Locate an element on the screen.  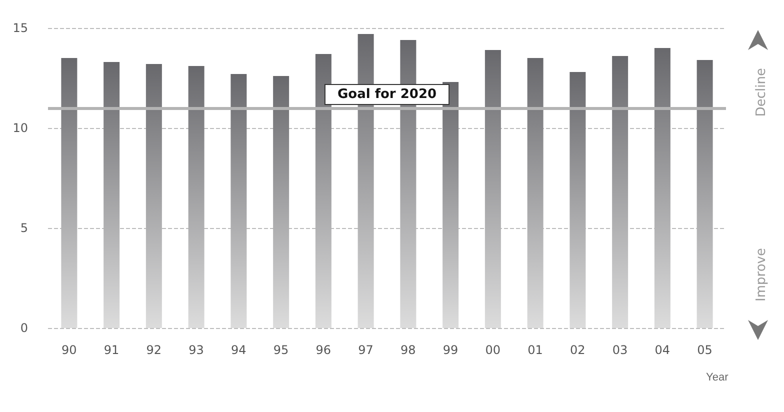
y-tick-label: 0 is located at coordinates (24, 328).